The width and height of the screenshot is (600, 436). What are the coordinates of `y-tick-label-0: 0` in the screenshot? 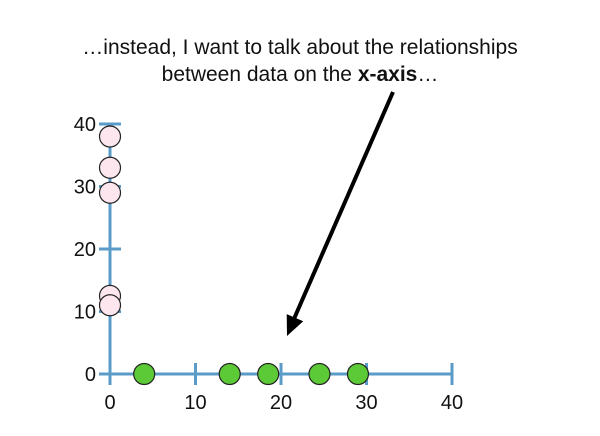 It's located at (90, 375).